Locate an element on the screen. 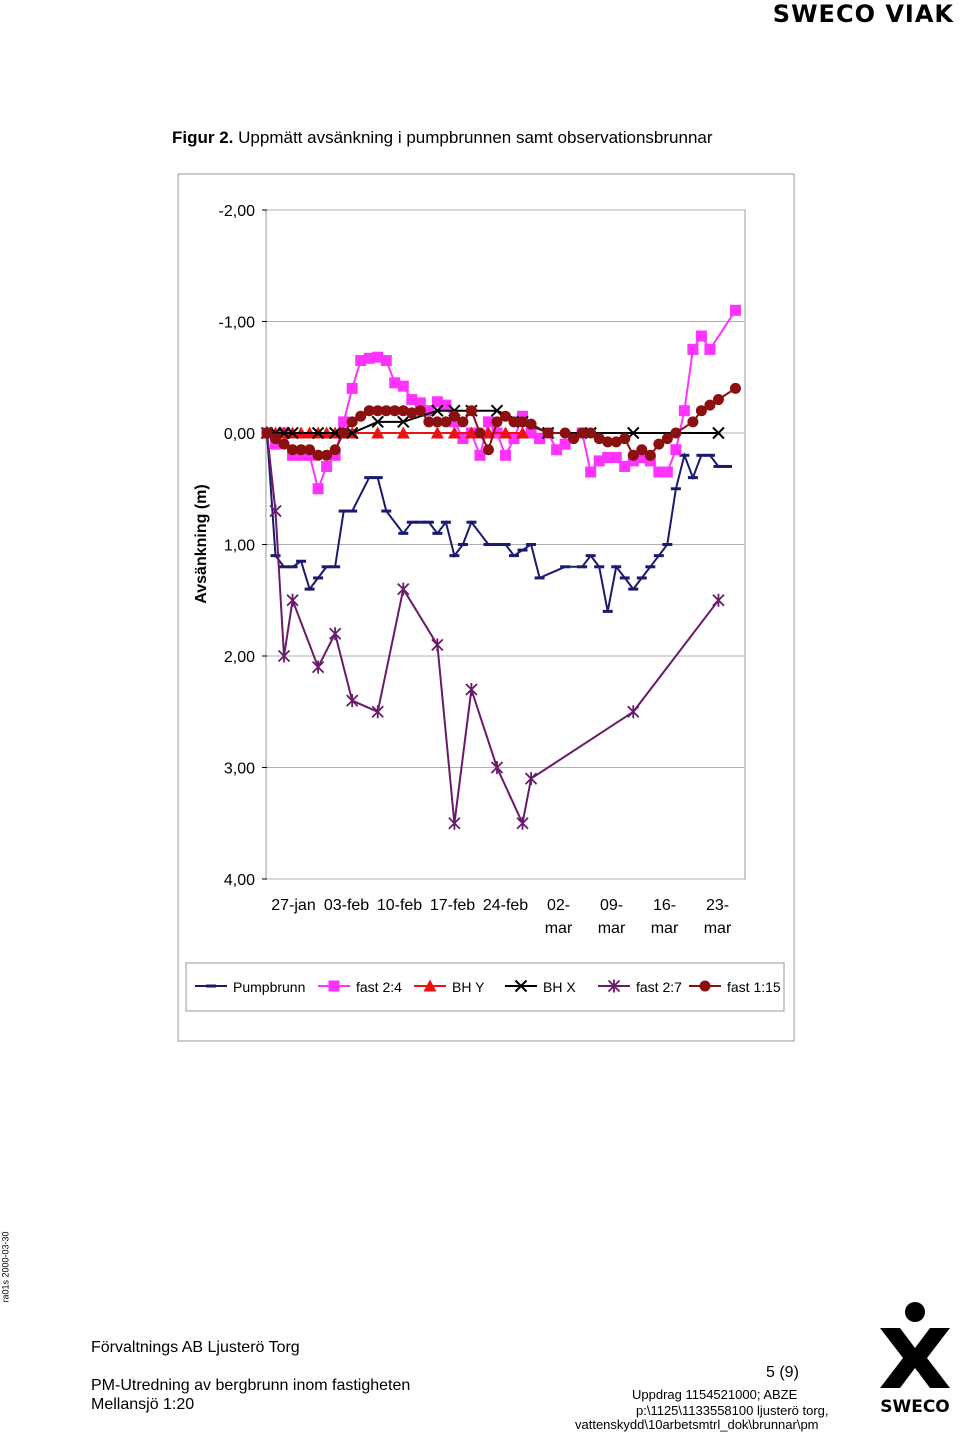 Image resolution: width=960 pixels, height=1432 pixels. legend-item-fast-2-7: fast 2:7 is located at coordinates (640, 987).